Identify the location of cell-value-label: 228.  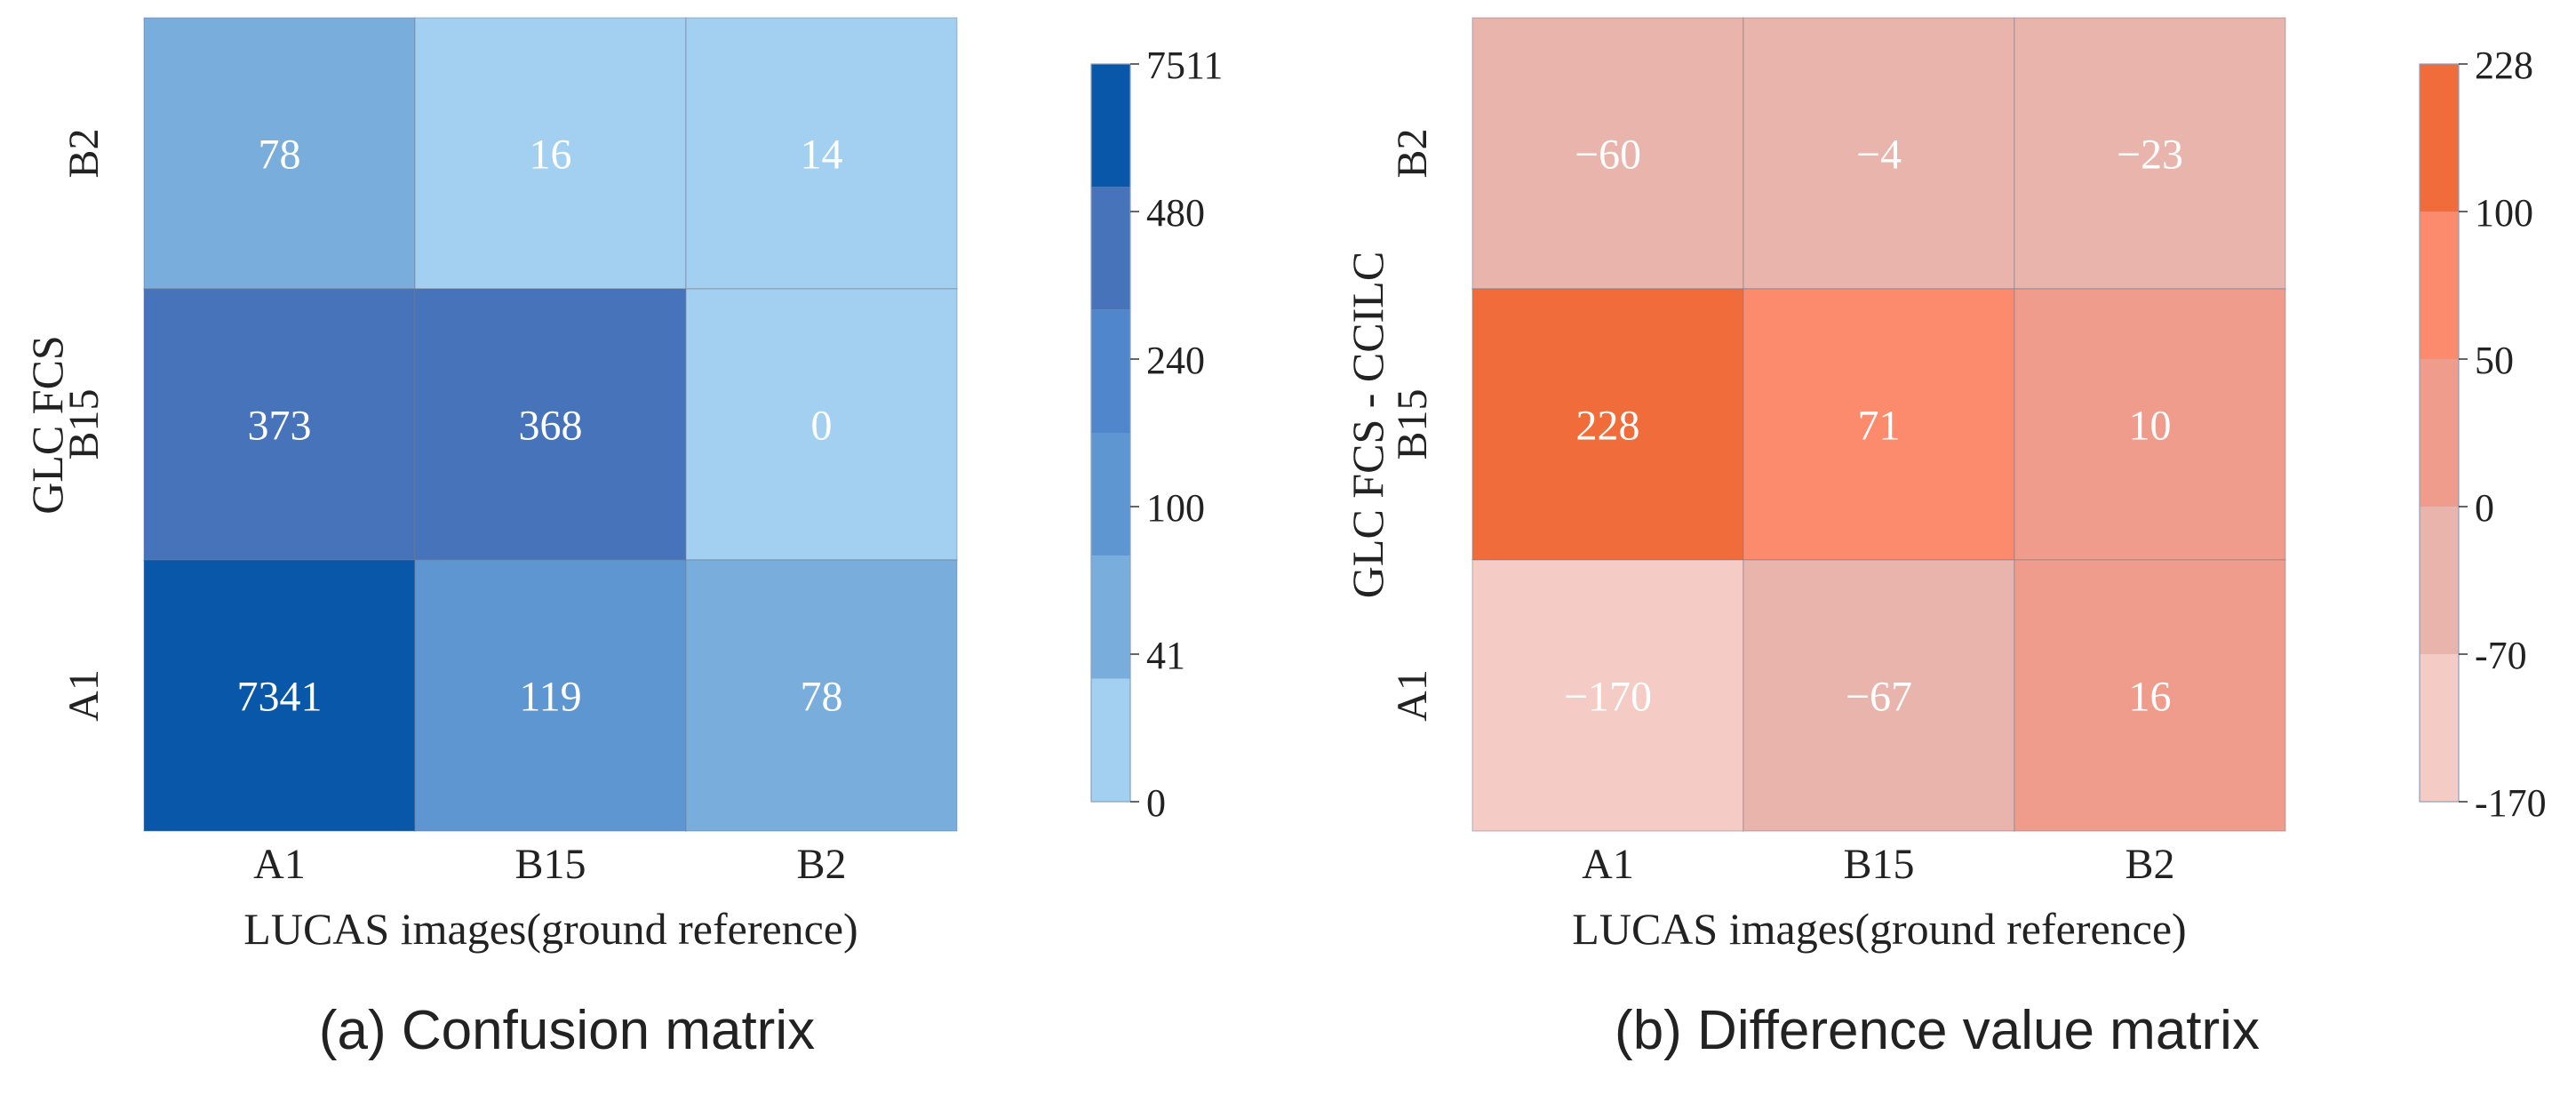
(1608, 426).